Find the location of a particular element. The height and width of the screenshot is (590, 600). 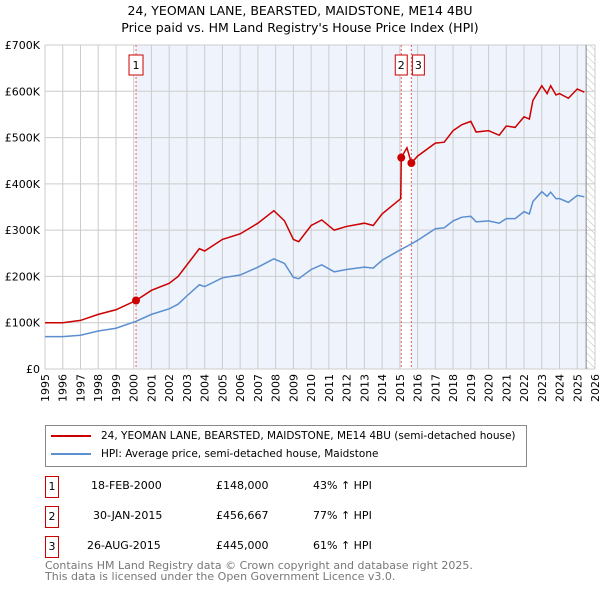

sale-label: 2 is located at coordinates (401, 65).